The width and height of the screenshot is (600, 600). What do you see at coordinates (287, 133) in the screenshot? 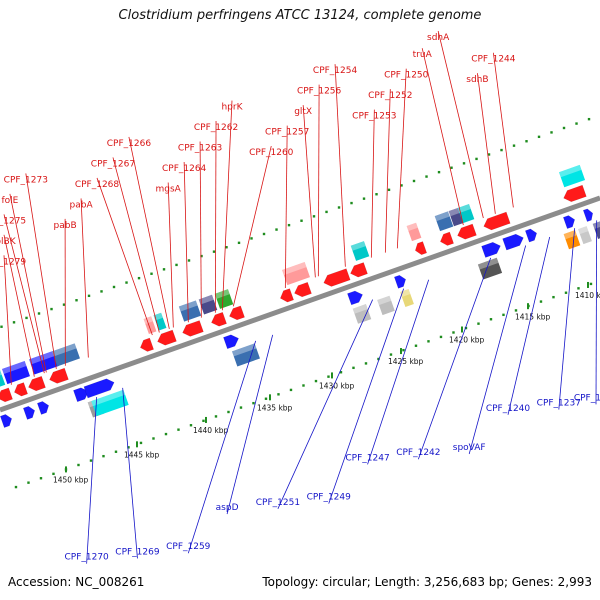
I see `gene-label: CPF_1257` at bounding box center [287, 133].